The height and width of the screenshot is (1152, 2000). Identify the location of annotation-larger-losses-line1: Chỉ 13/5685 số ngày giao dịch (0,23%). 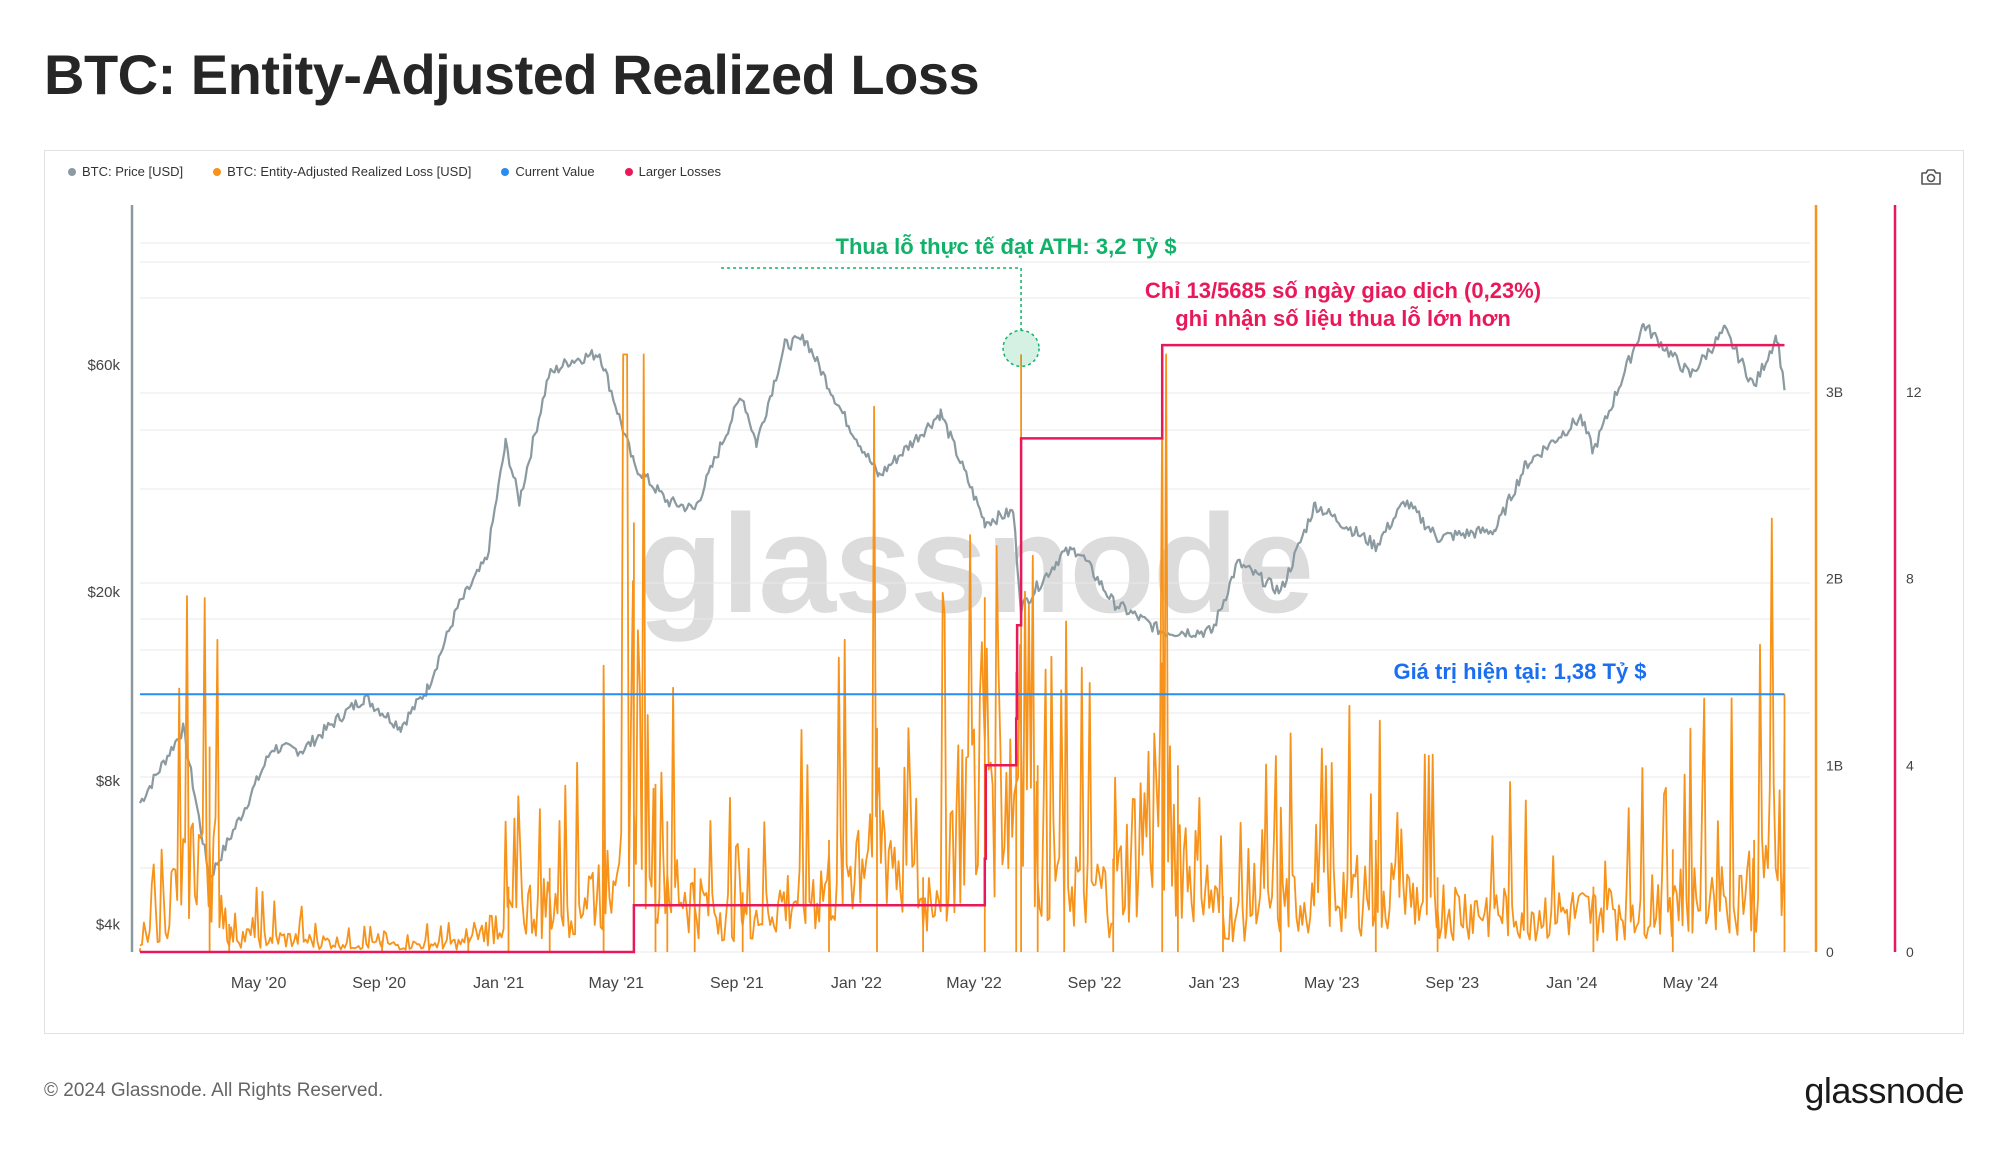
(1343, 290).